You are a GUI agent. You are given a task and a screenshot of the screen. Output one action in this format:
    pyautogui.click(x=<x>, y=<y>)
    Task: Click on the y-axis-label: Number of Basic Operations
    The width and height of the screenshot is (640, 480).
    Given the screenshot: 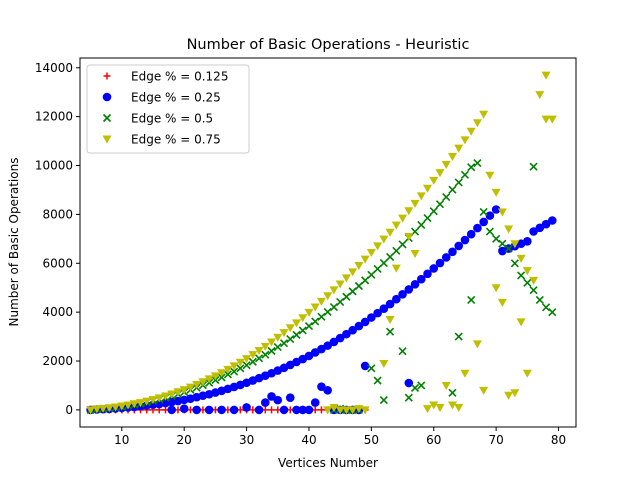 What is the action you would take?
    pyautogui.click(x=14, y=242)
    